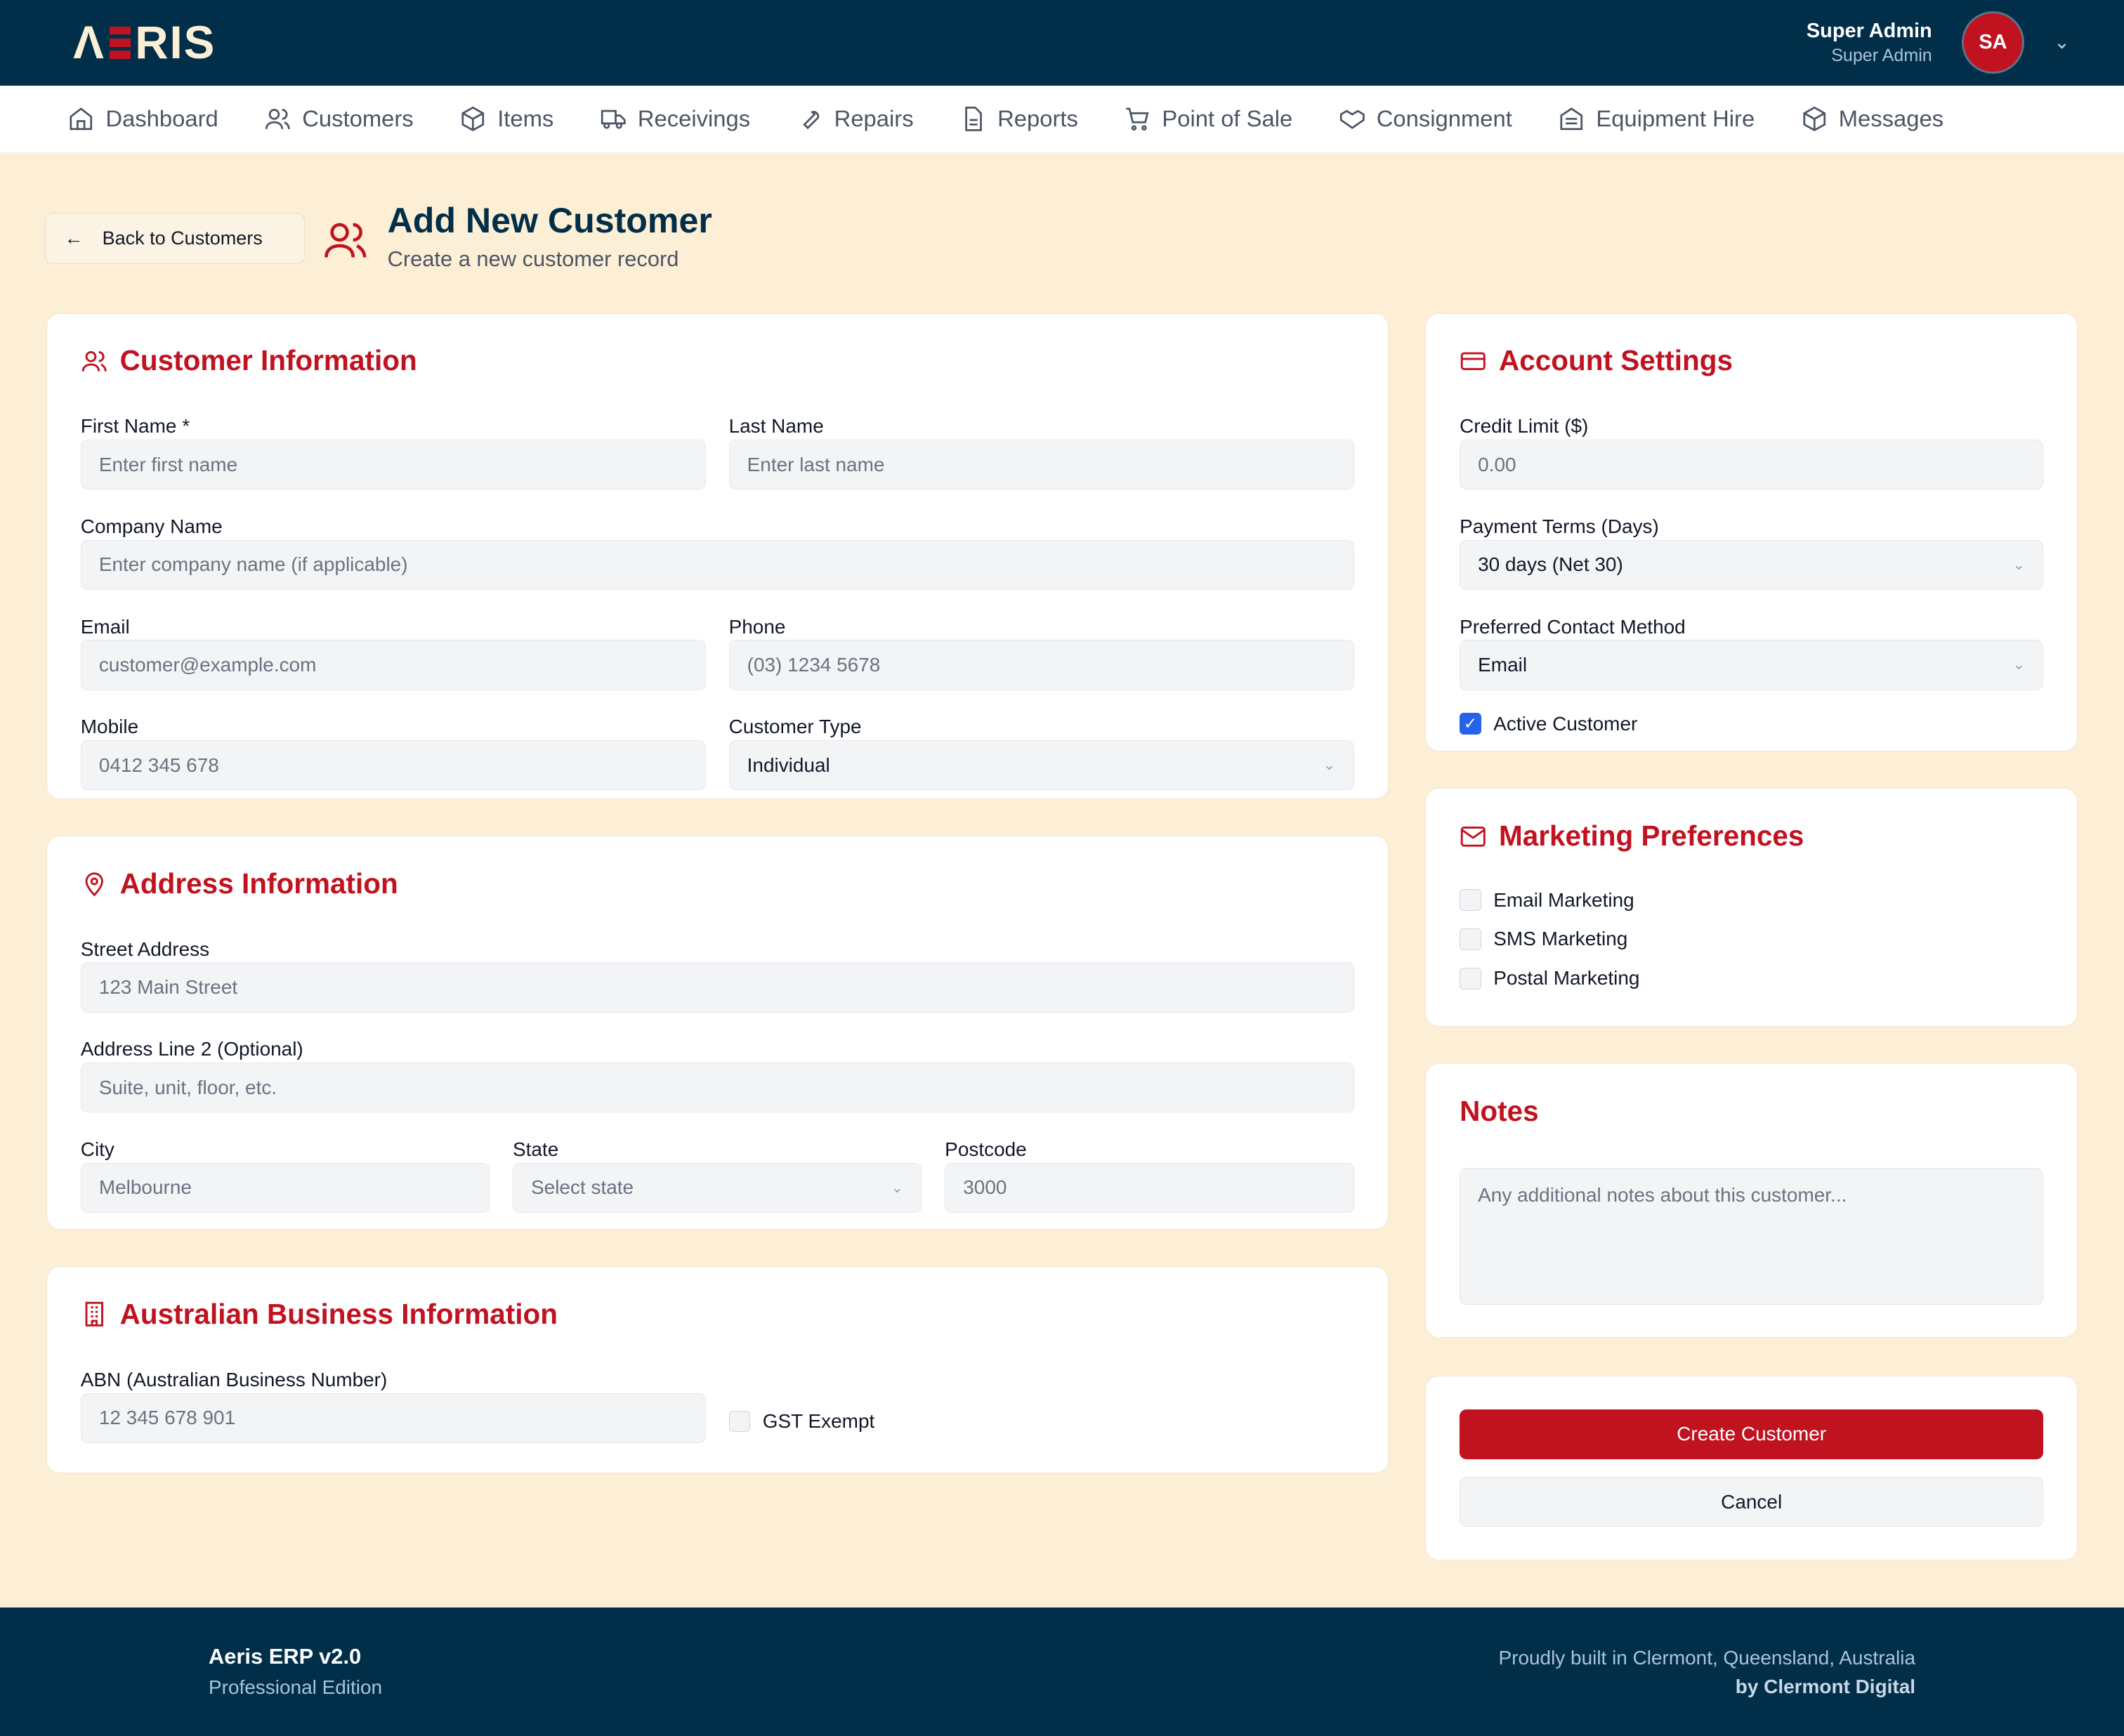 This screenshot has height=1736, width=2124. I want to click on payment-terms-select: 30 days (Net 30) ⌄, so click(1752, 564).